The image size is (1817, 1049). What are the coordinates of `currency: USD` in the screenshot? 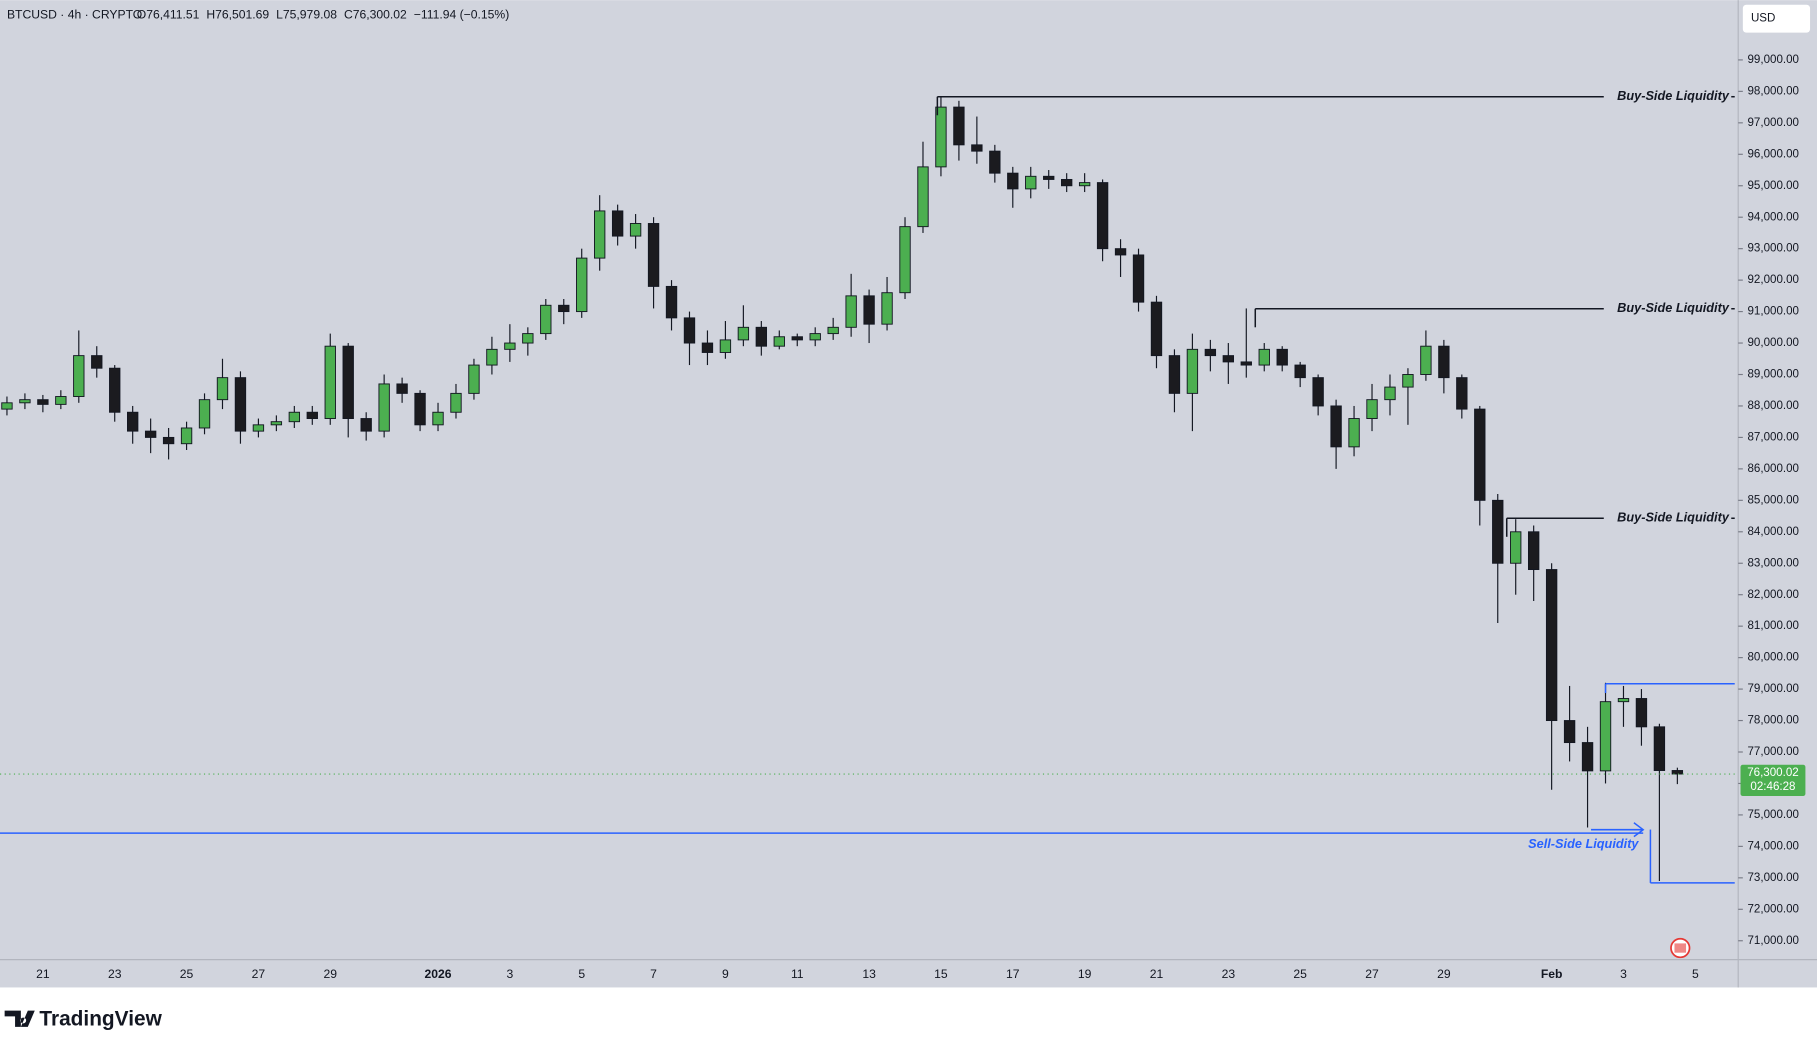 It's located at (1763, 19).